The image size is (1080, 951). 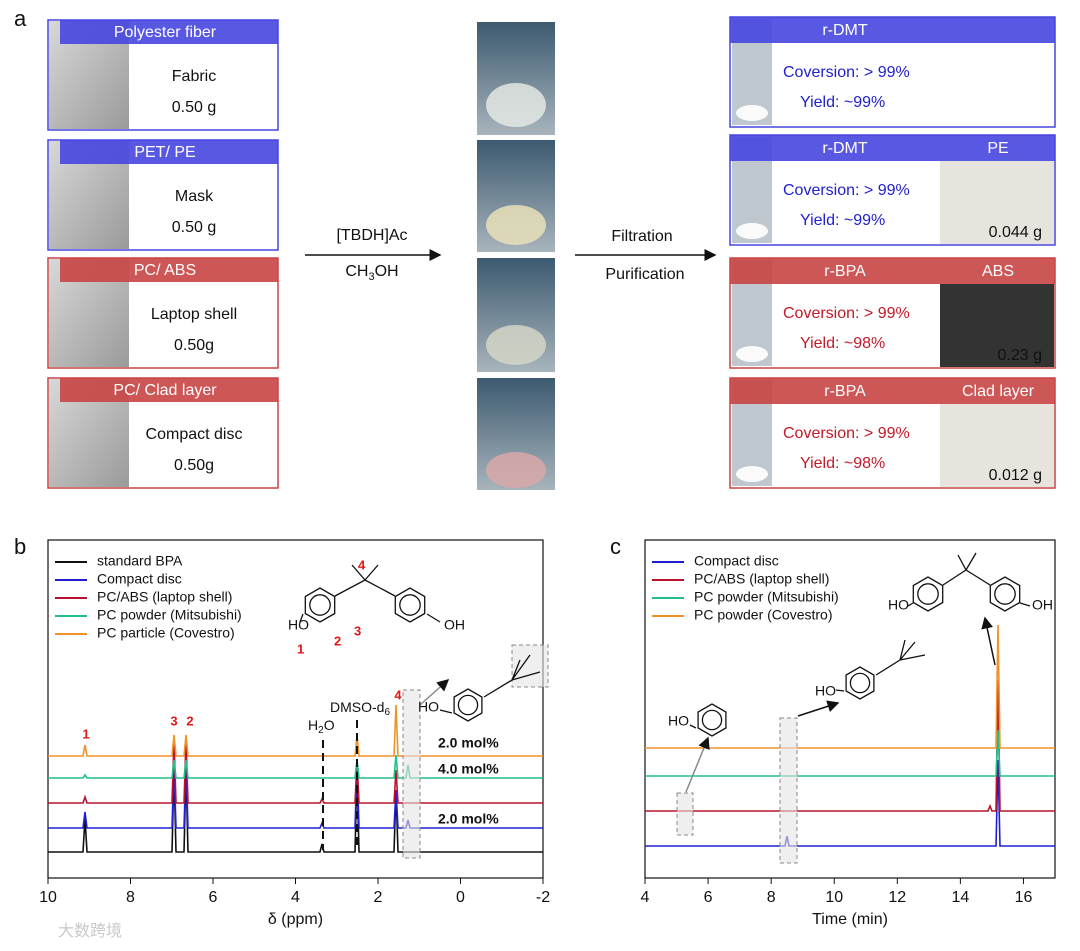 I want to click on text-part: DMSO-d, so click(x=357, y=707).